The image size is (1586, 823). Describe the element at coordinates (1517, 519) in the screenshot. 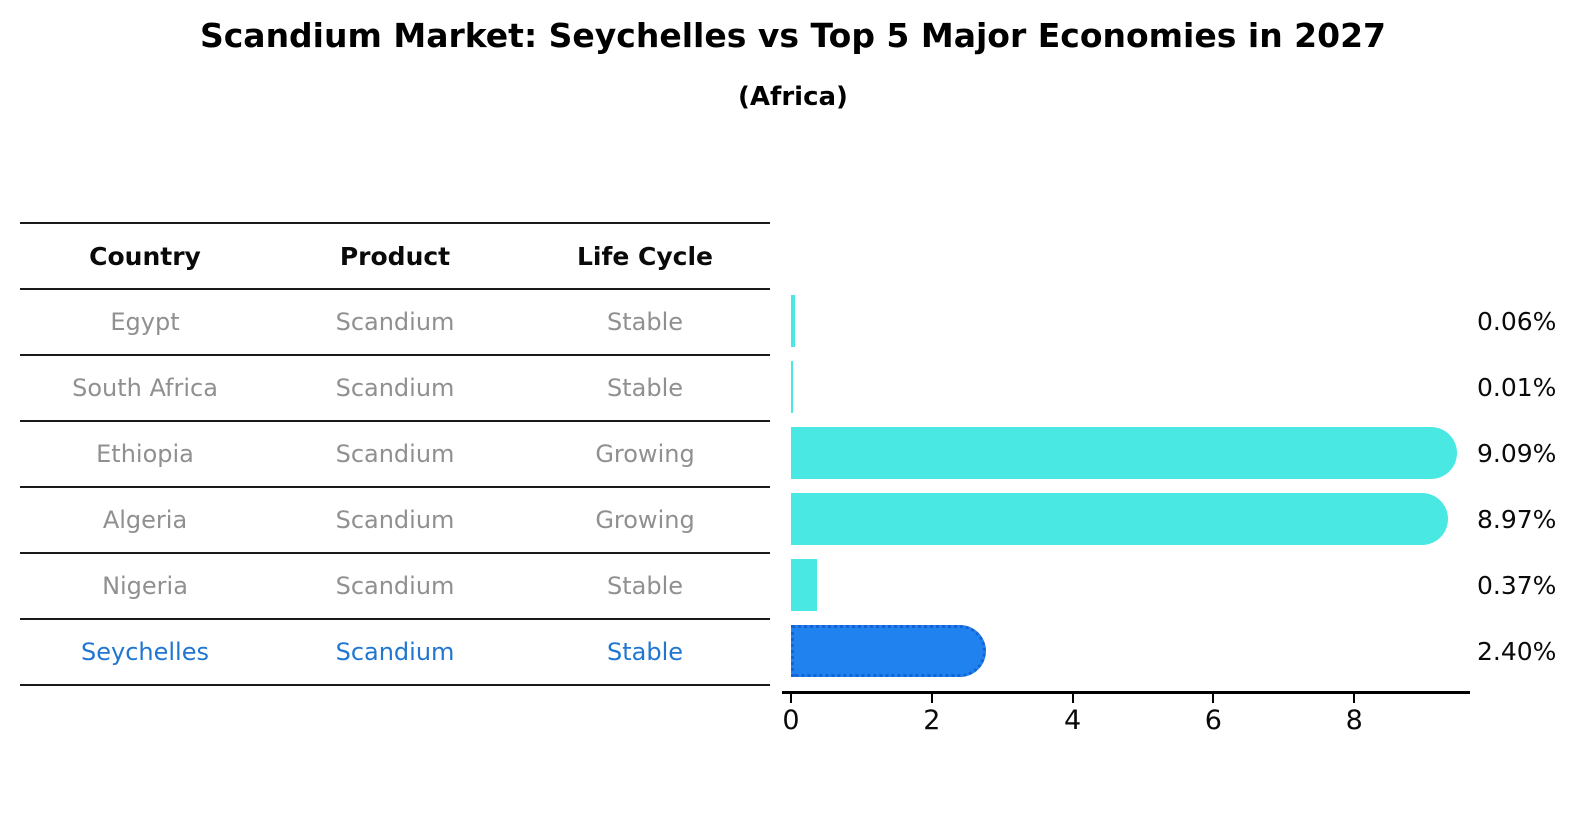

I see `value-label-algeria: 8.97%` at that location.